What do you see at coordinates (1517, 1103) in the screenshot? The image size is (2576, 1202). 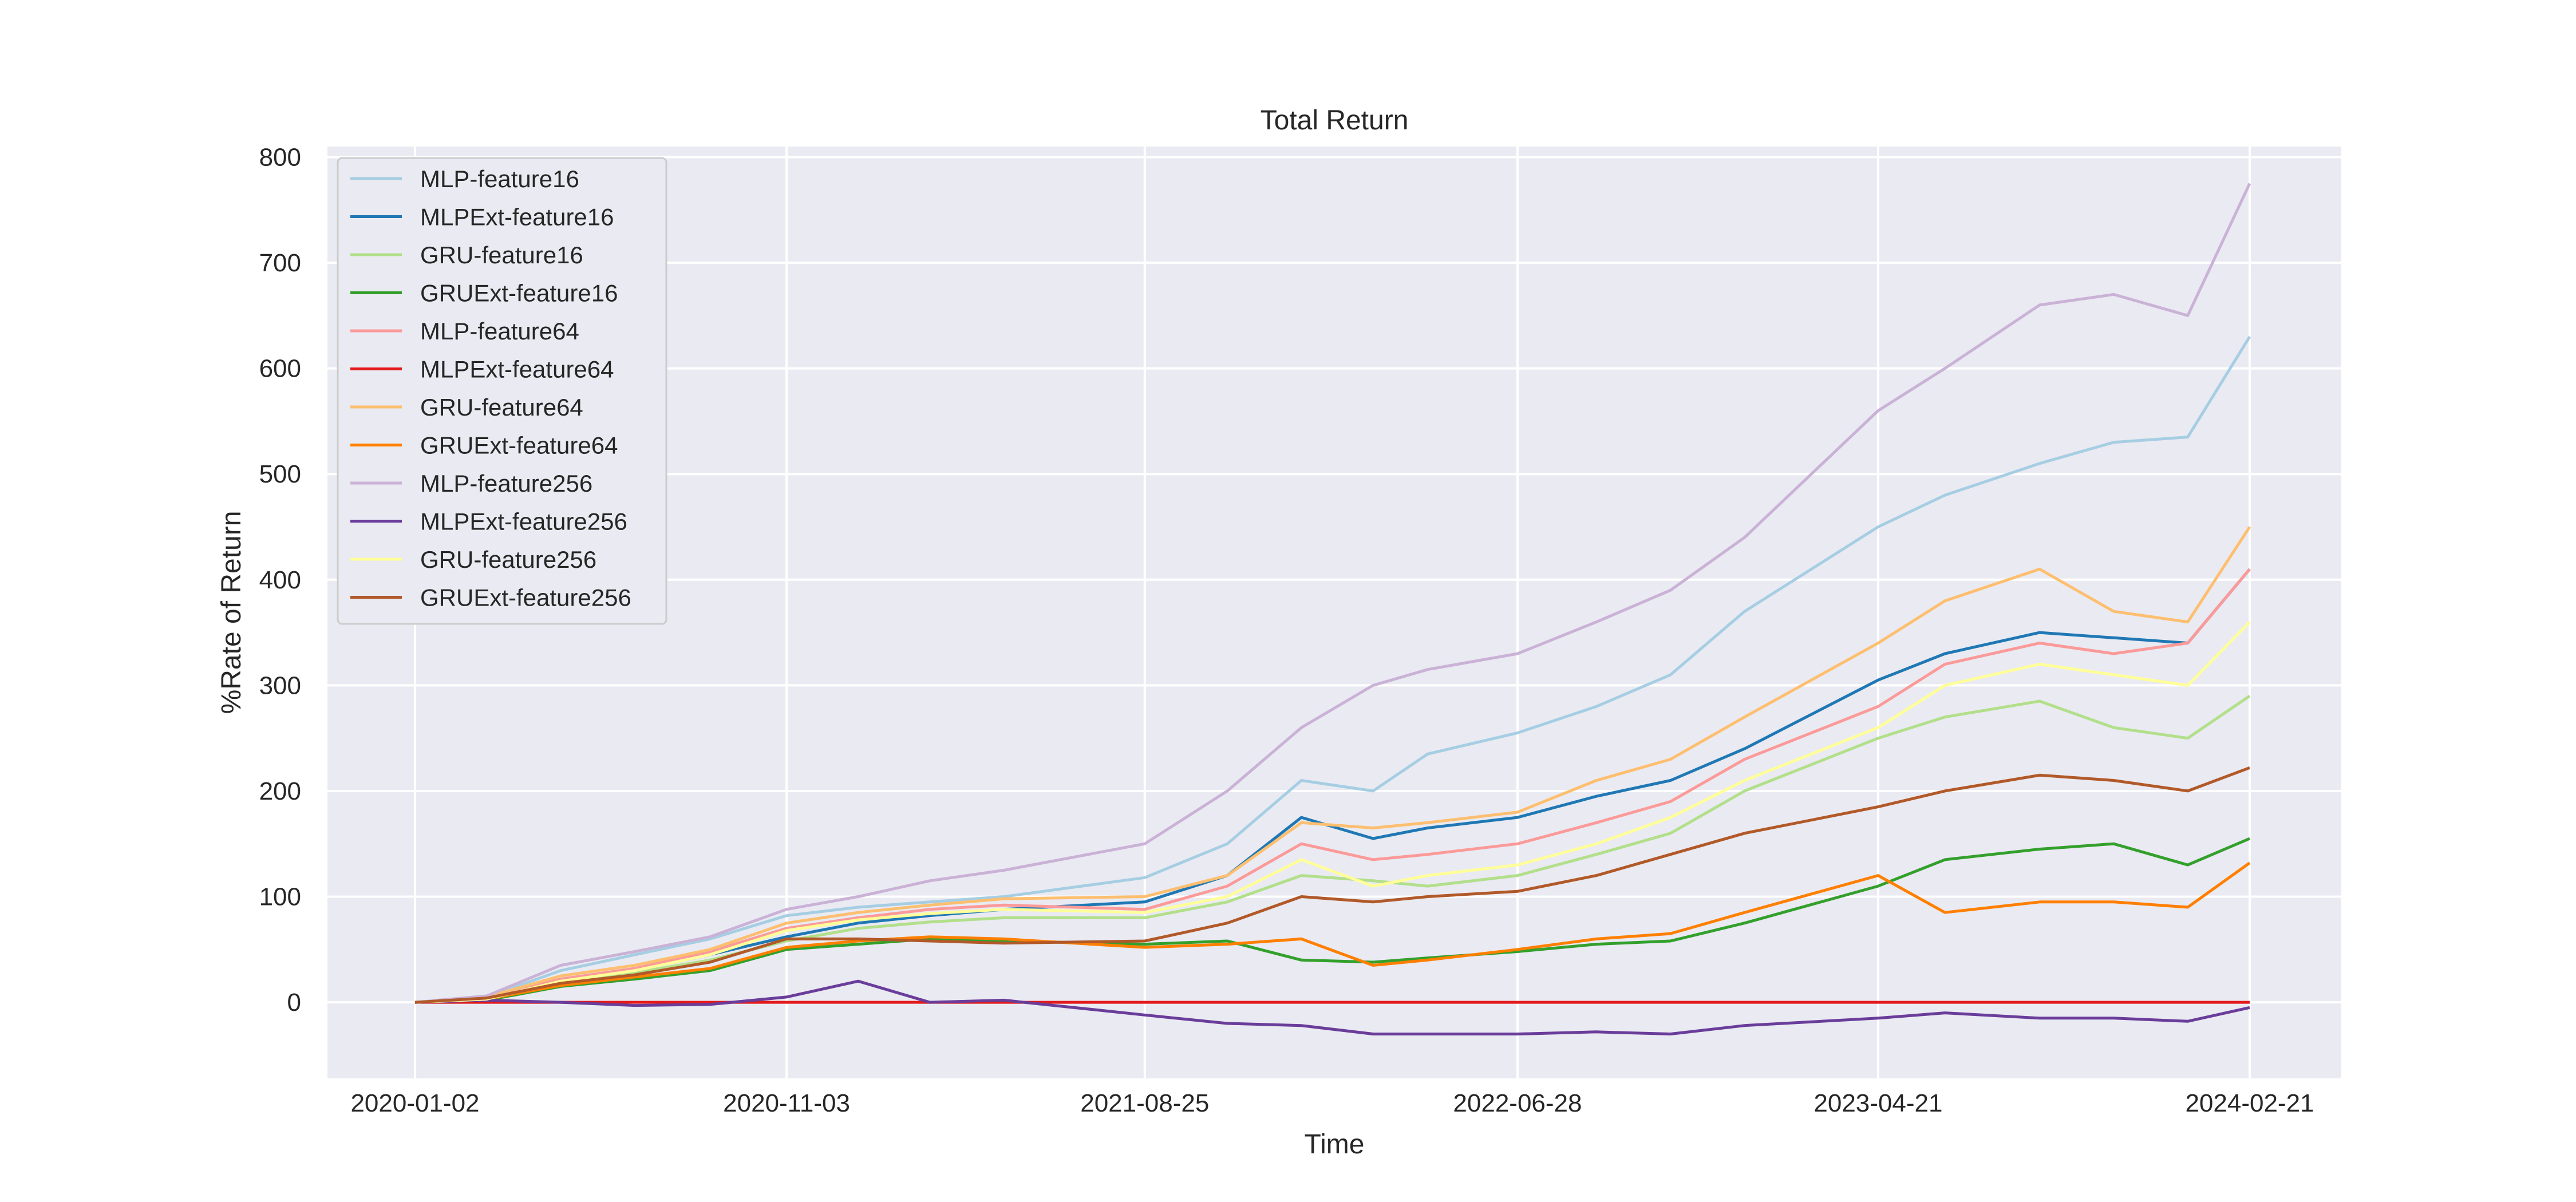 I see `x-tick-label: 2022-06-28` at bounding box center [1517, 1103].